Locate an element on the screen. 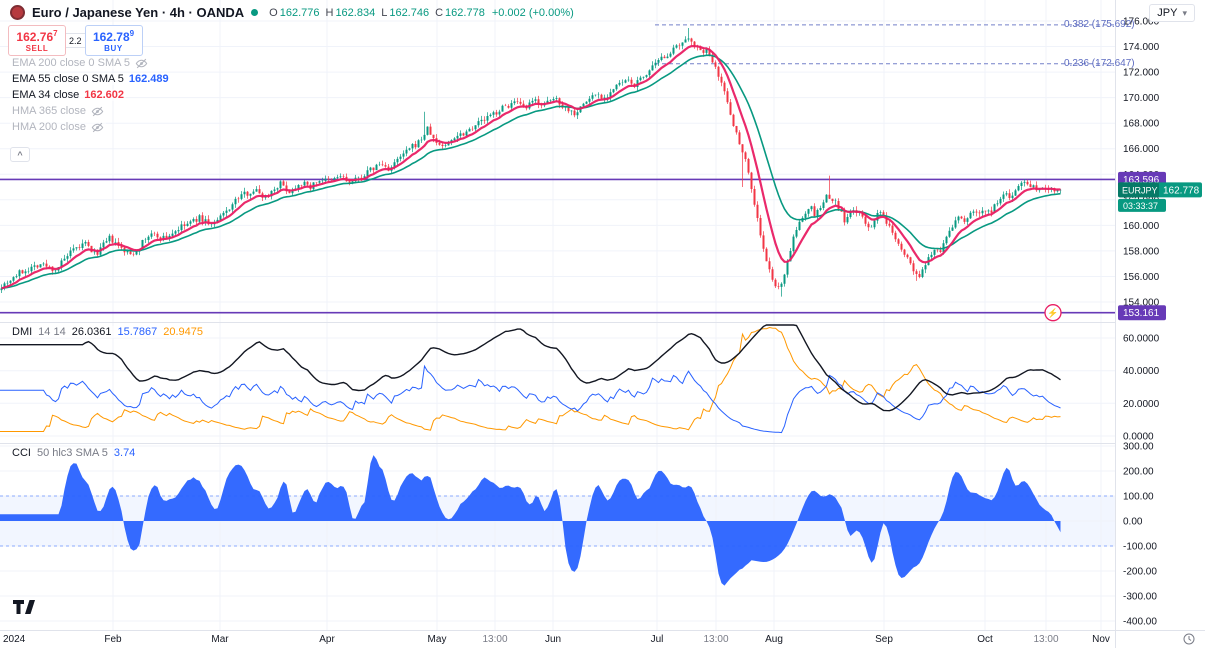 The width and height of the screenshot is (1205, 648). currency-selector: JPY ▾ is located at coordinates (1172, 13).